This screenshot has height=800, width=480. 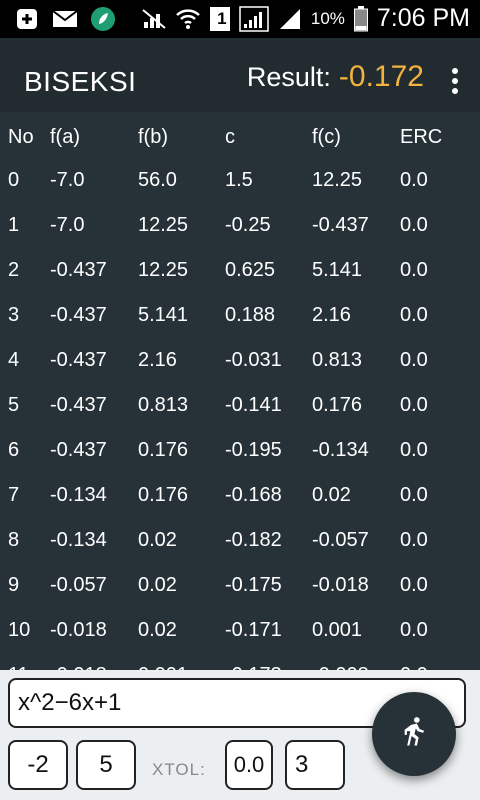 What do you see at coordinates (337, 270) in the screenshot?
I see `cell-fc: 5.141` at bounding box center [337, 270].